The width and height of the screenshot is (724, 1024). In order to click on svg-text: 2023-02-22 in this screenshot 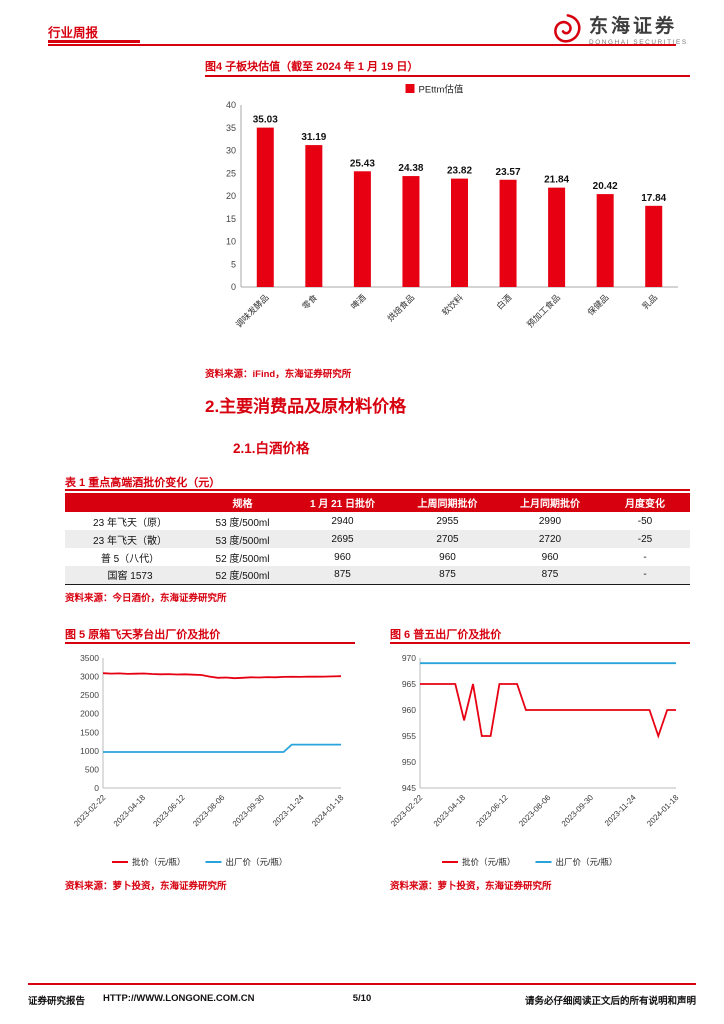, I will do `click(407, 811)`.